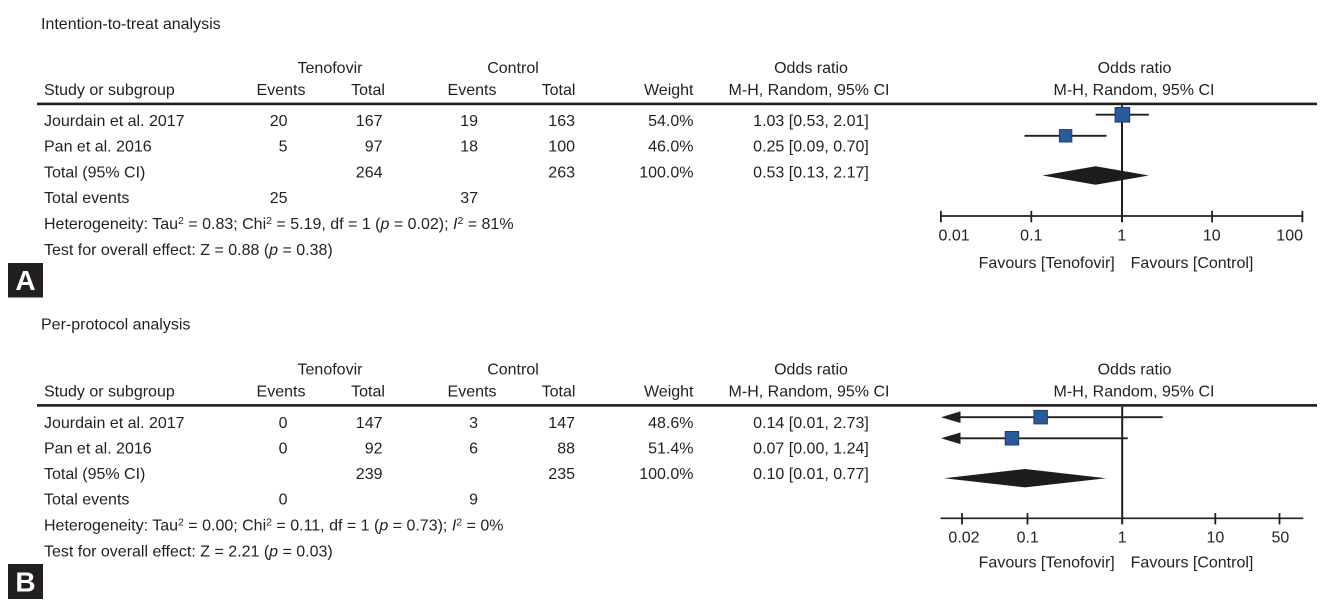  I want to click on svg-text: 239, so click(369, 474).